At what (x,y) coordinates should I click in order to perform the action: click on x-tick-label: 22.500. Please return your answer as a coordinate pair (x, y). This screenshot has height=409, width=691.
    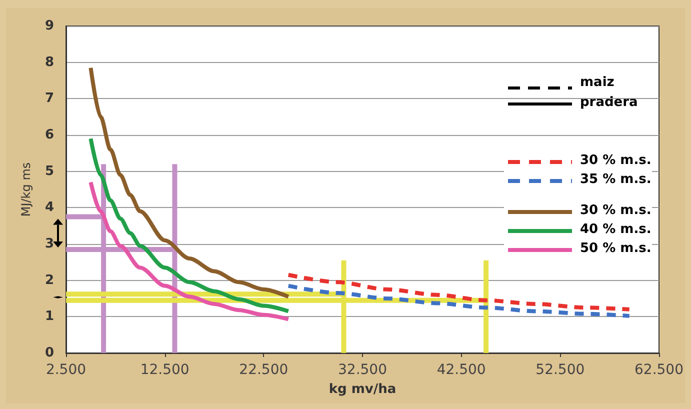
    Looking at the image, I should click on (263, 370).